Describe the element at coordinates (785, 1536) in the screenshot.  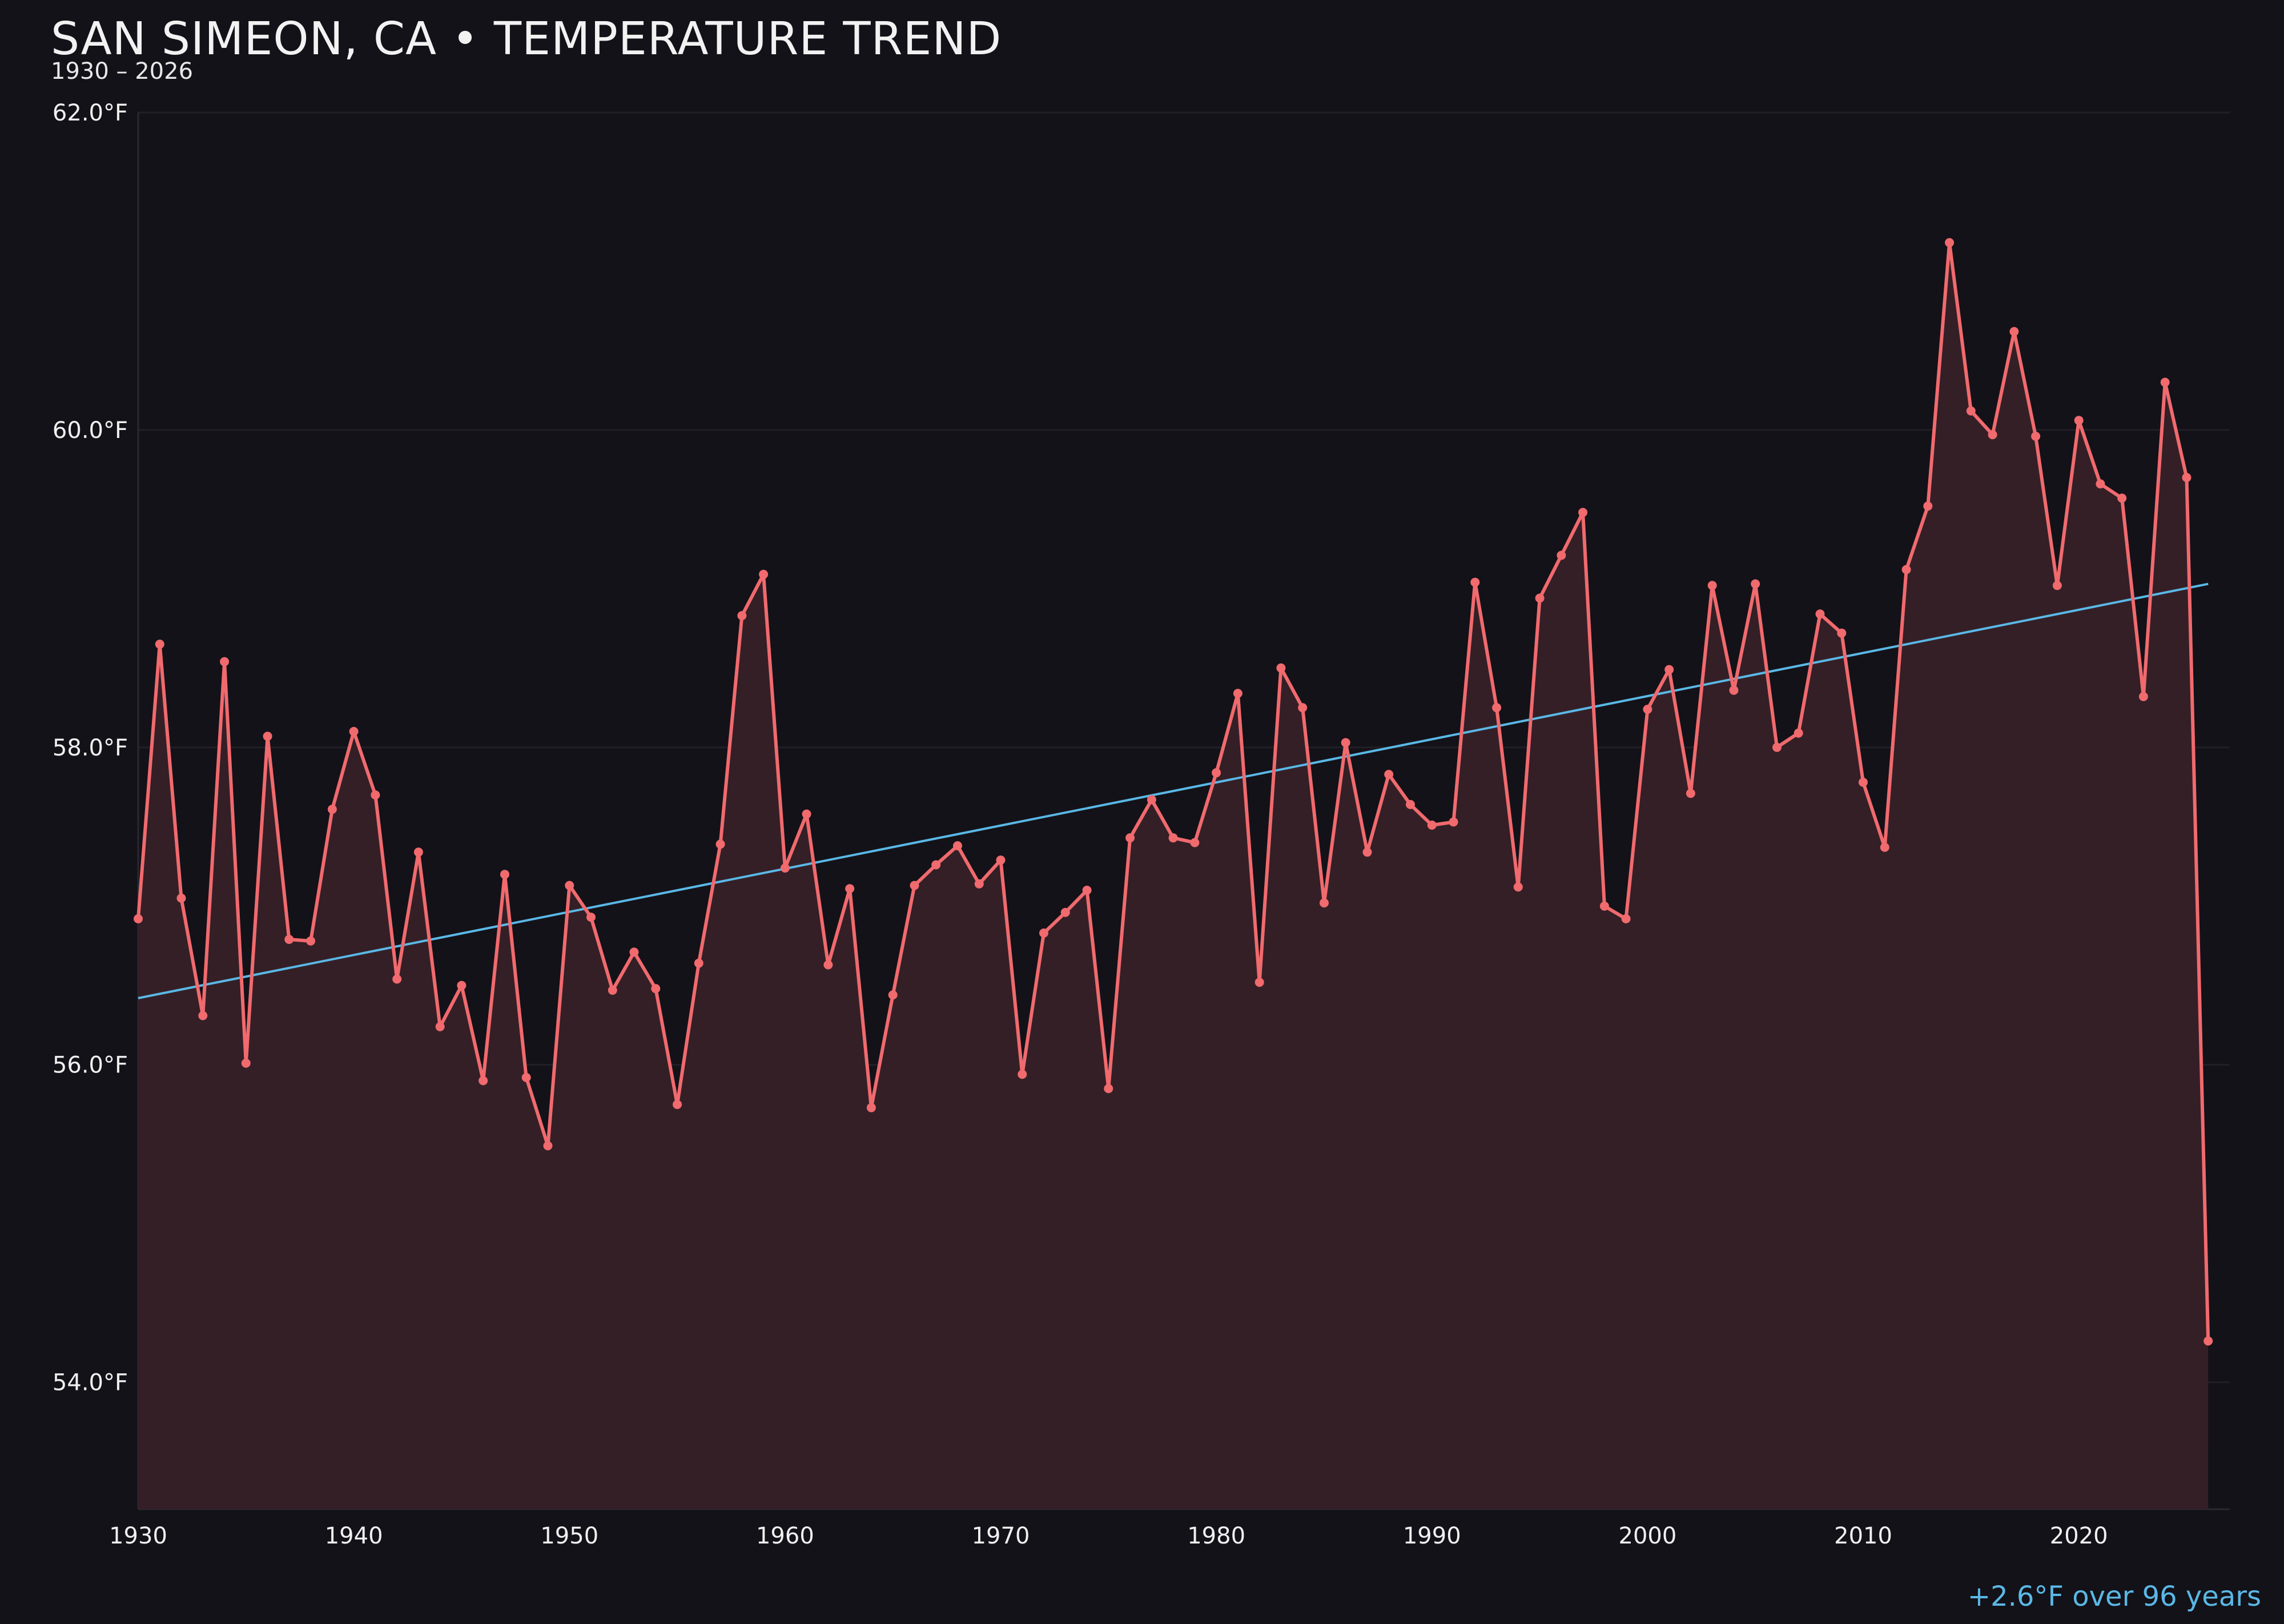
I see `x-tick-label: 1960` at that location.